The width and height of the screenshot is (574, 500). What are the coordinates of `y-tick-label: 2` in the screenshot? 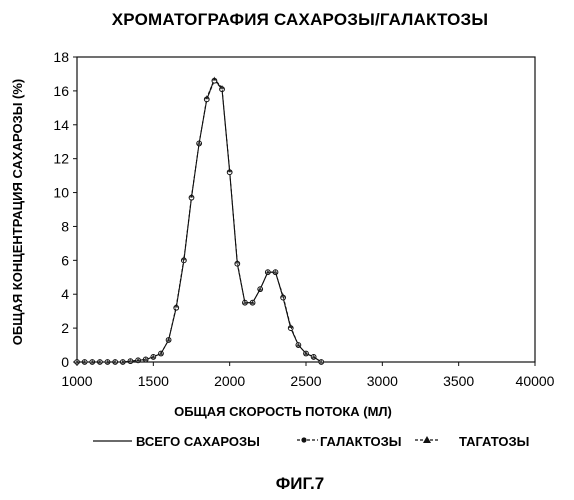 It's located at (65, 328).